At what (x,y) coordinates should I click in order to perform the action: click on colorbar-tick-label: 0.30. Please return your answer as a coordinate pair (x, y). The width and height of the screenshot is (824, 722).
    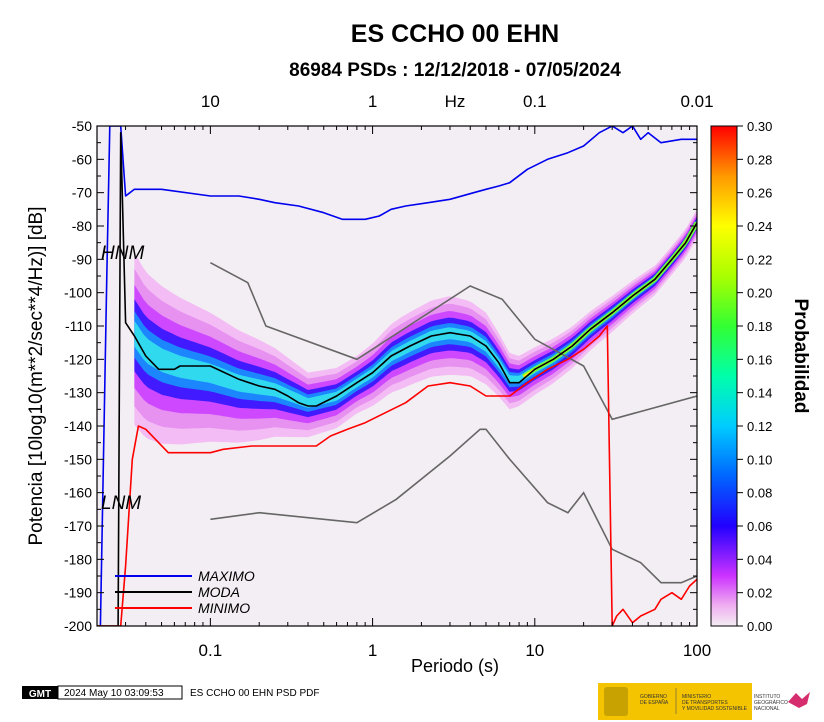
    Looking at the image, I should click on (759, 126).